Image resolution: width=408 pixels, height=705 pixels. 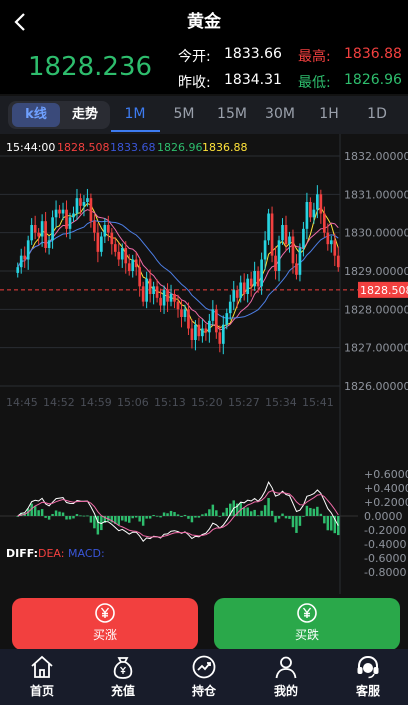 I want to click on macd-diff-label: DIFF:, so click(x=22, y=553).